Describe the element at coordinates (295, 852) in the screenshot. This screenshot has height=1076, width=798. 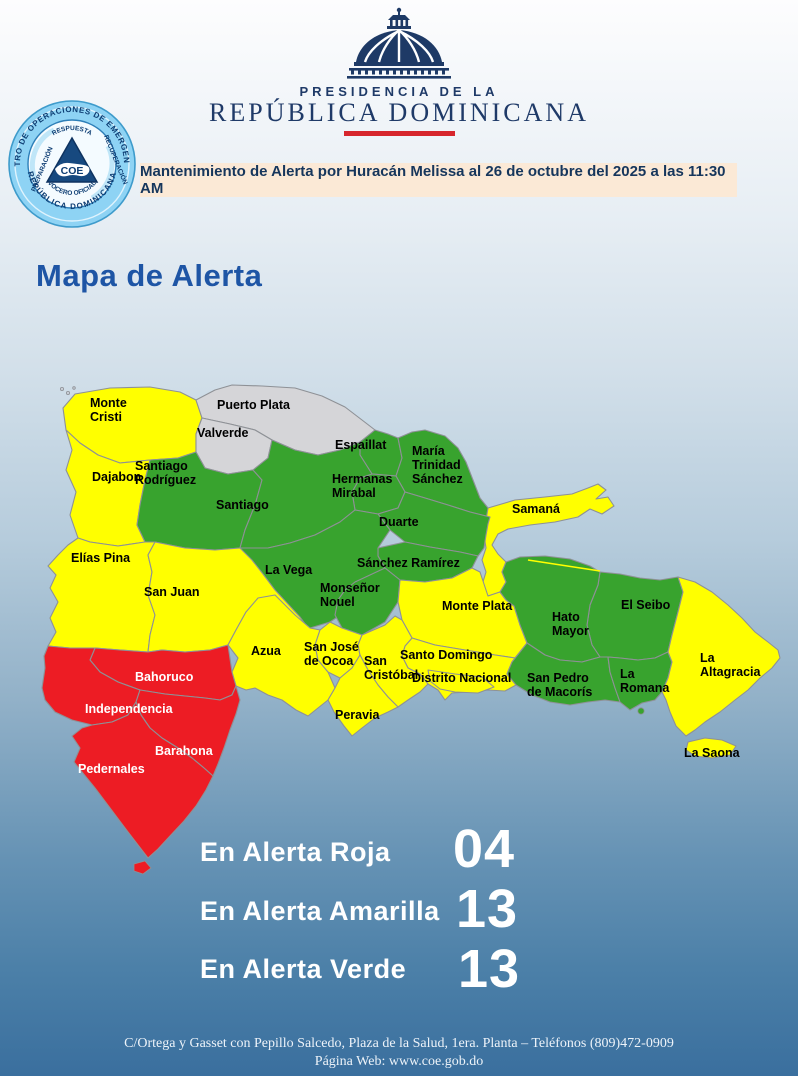
I see `legend-label-roja: En Alerta Roja` at that location.